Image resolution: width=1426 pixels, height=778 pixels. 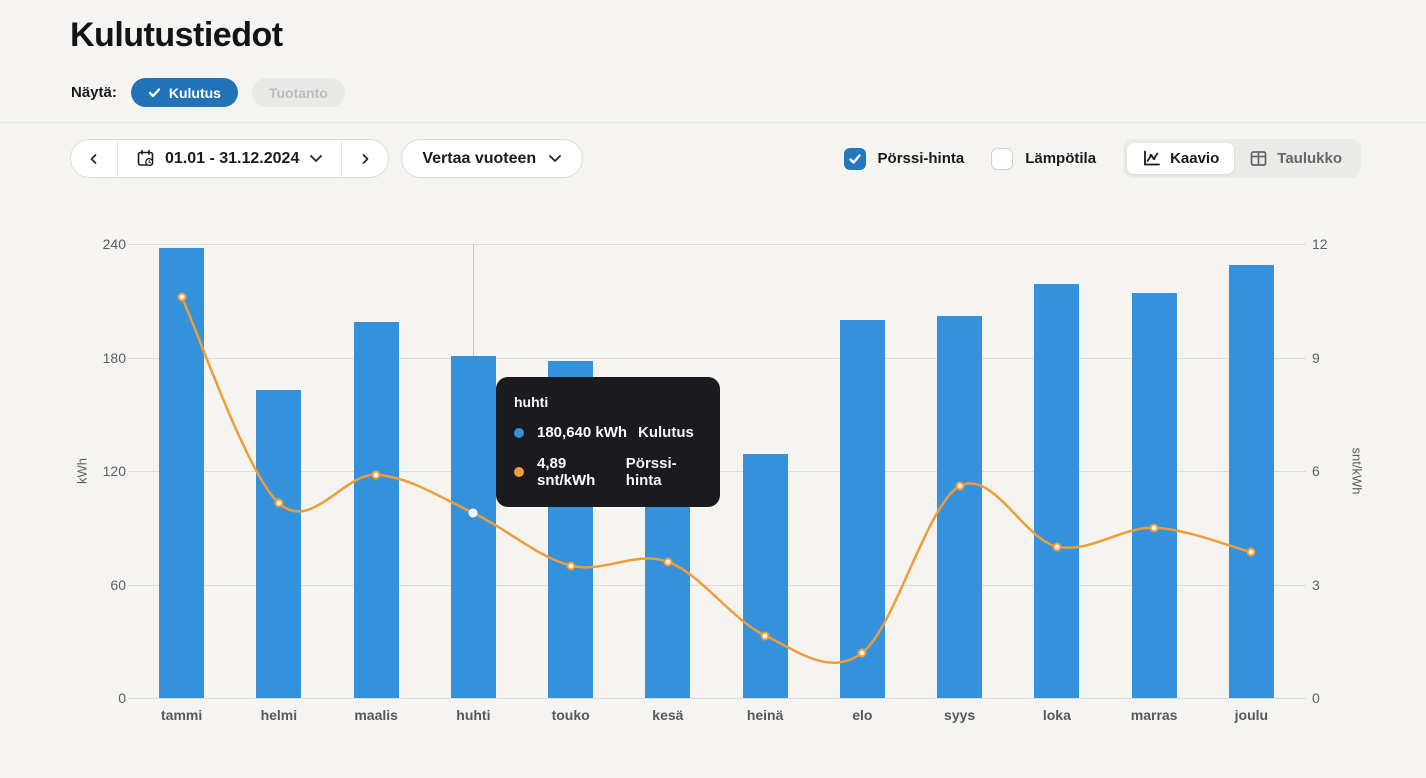 I want to click on tooltip-kulutus-value: 180,640 kWh, so click(x=582, y=432).